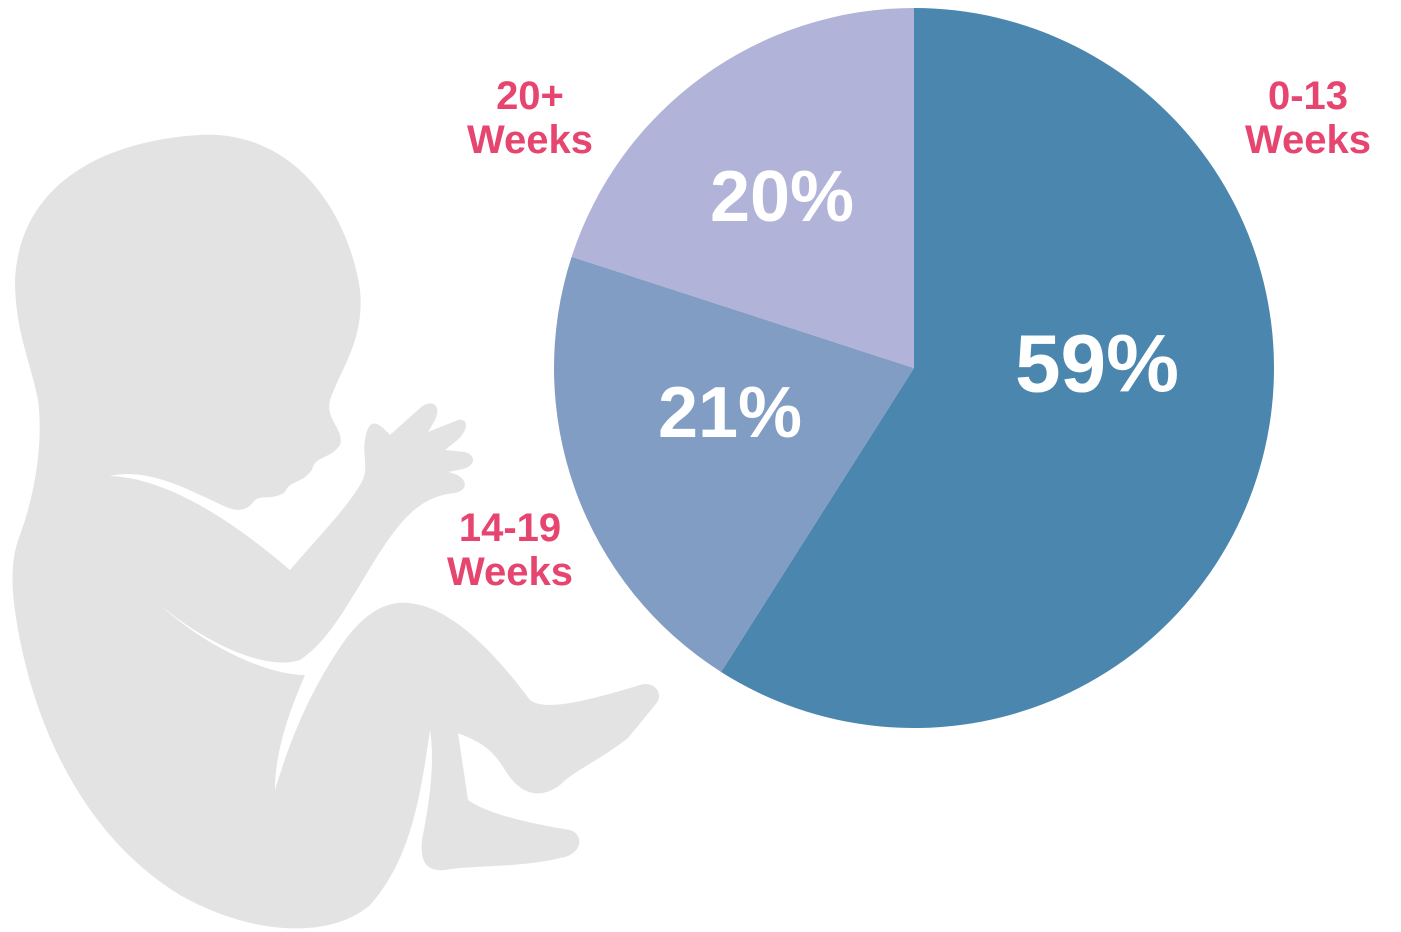 This screenshot has width=1401, height=932. I want to click on value-label: 20%, so click(782, 197).